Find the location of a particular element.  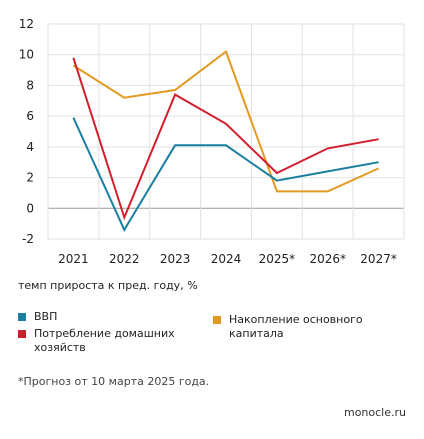

legend-item-capital-formation: Накопление основного капитала is located at coordinates (303, 327).